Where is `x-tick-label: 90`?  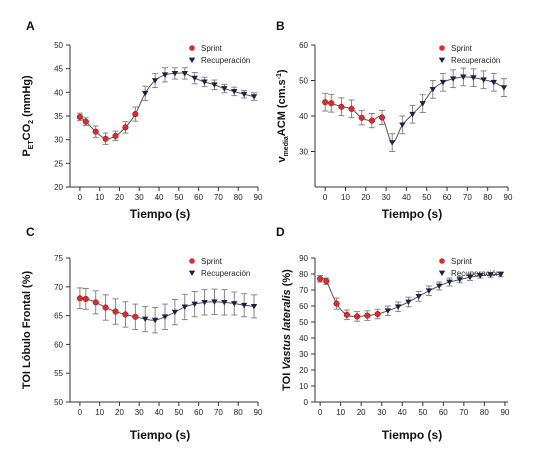
x-tick-label: 90 is located at coordinates (504, 412).